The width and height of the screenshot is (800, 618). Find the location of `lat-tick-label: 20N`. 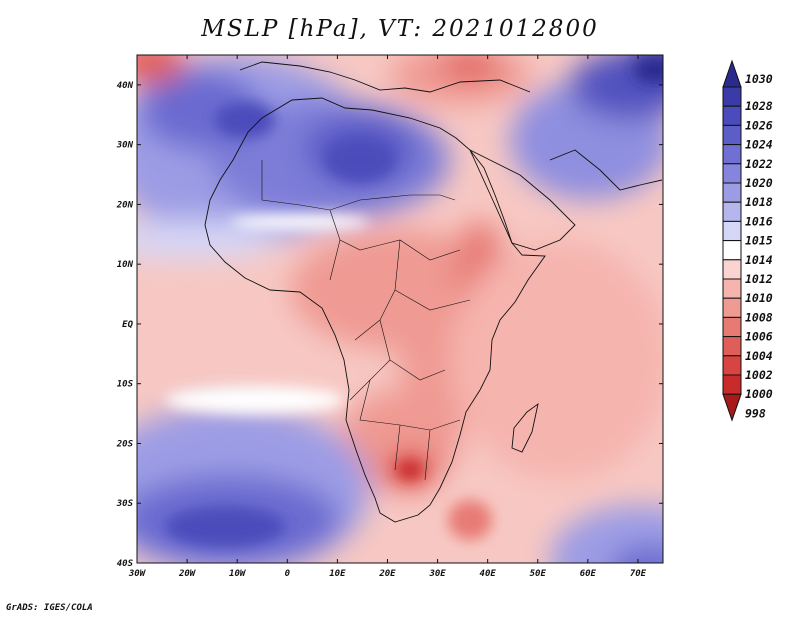

lat-tick-label: 20N is located at coordinates (125, 205).